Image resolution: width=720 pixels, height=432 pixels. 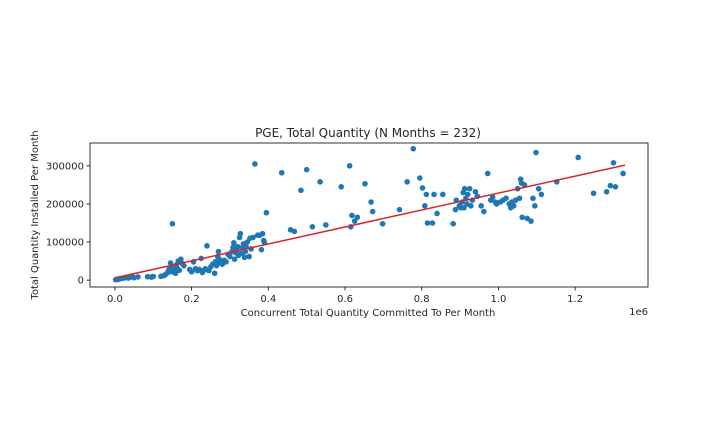 What do you see at coordinates (345, 299) in the screenshot?
I see `x-tick-label: 0.6` at bounding box center [345, 299].